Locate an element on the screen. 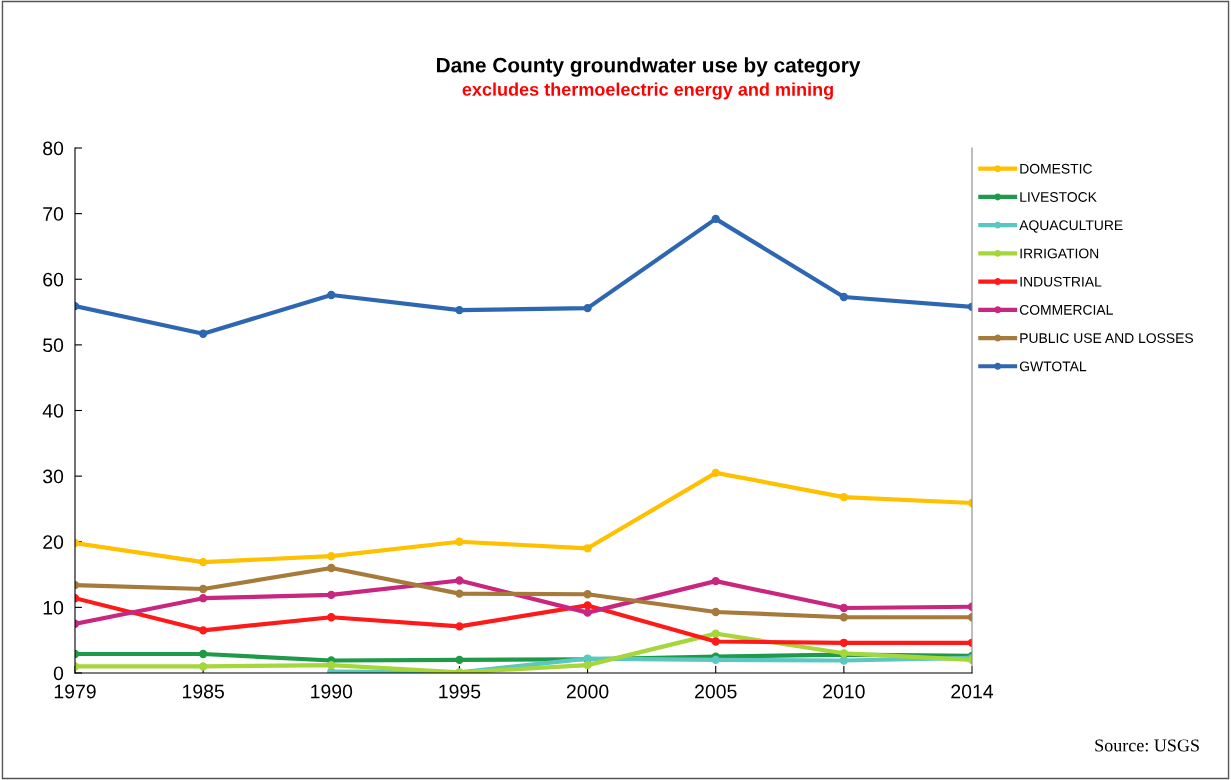 This screenshot has width=1231, height=780. x-tick-label: 2010 is located at coordinates (844, 691).